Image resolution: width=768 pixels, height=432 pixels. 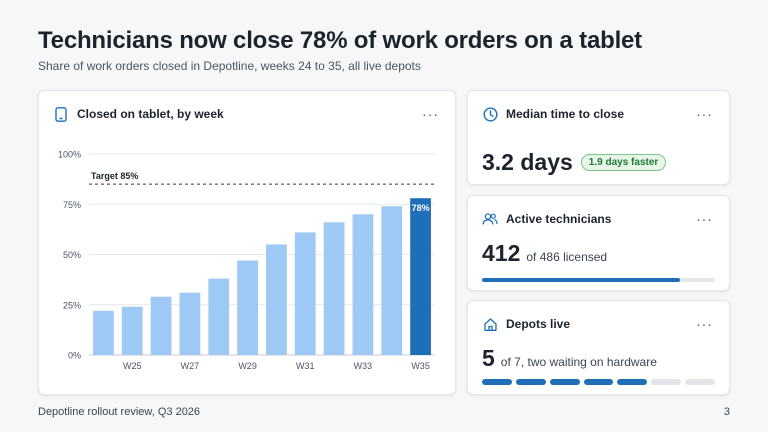 What do you see at coordinates (704, 219) in the screenshot?
I see `technicians-more-button: ···` at bounding box center [704, 219].